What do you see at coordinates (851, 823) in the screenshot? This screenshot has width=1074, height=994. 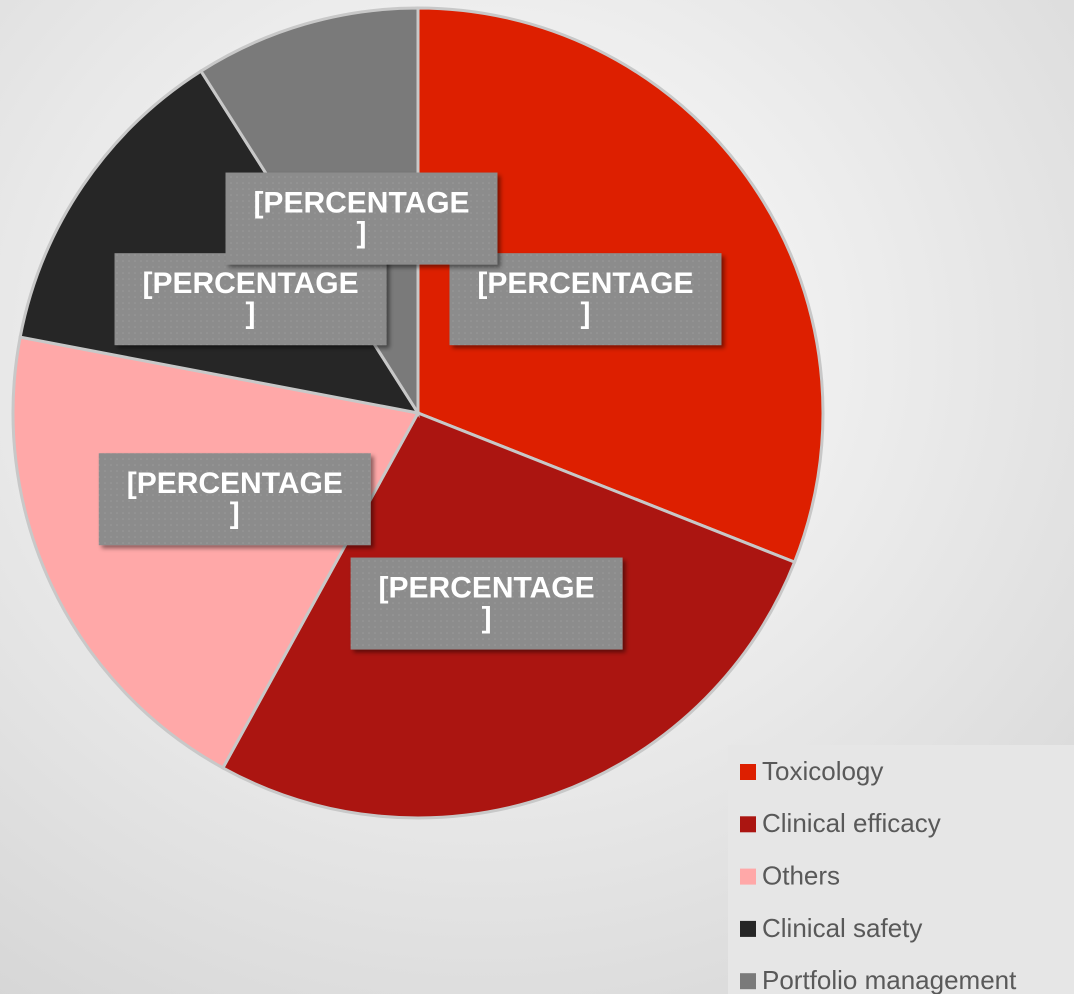 I see `legend-label: Clinical efficacy` at bounding box center [851, 823].